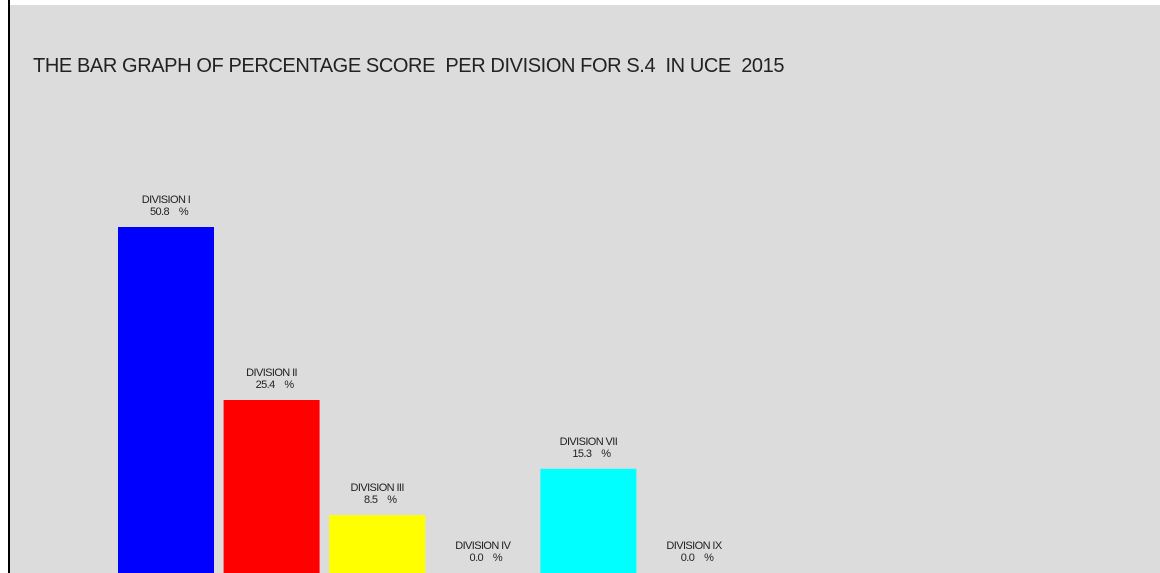 This screenshot has width=1160, height=573. I want to click on left-border, so click(9, 286).